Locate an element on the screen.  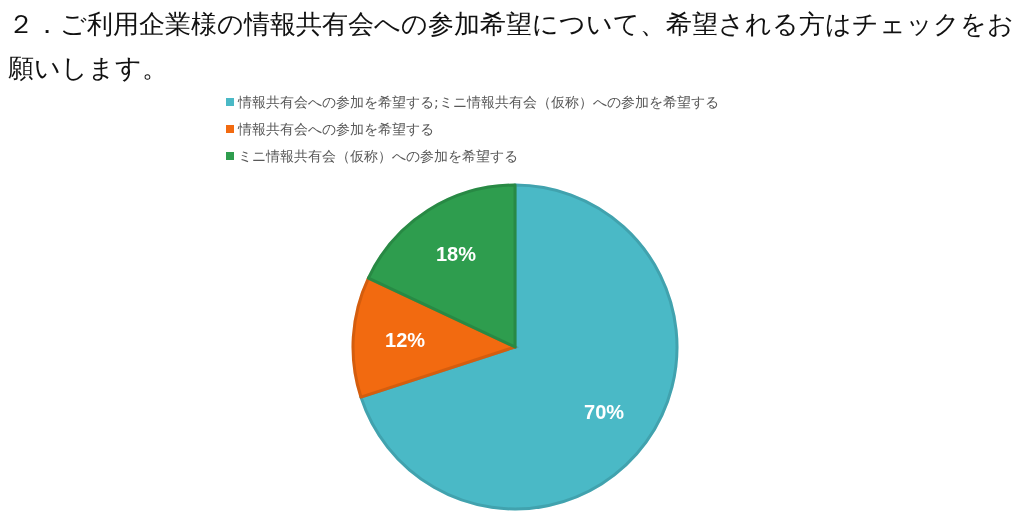
legend-label: 情報共有会への参加を希望する;ミニ情報共有会（仮称）への参加を希望する is located at coordinates (478, 102).